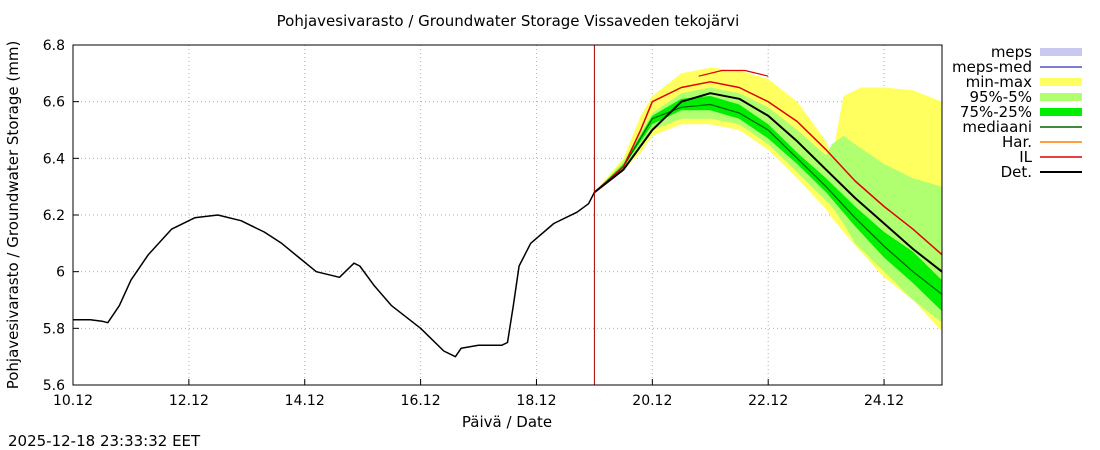  What do you see at coordinates (54, 216) in the screenshot?
I see `y-tick-label: 6.2` at bounding box center [54, 216].